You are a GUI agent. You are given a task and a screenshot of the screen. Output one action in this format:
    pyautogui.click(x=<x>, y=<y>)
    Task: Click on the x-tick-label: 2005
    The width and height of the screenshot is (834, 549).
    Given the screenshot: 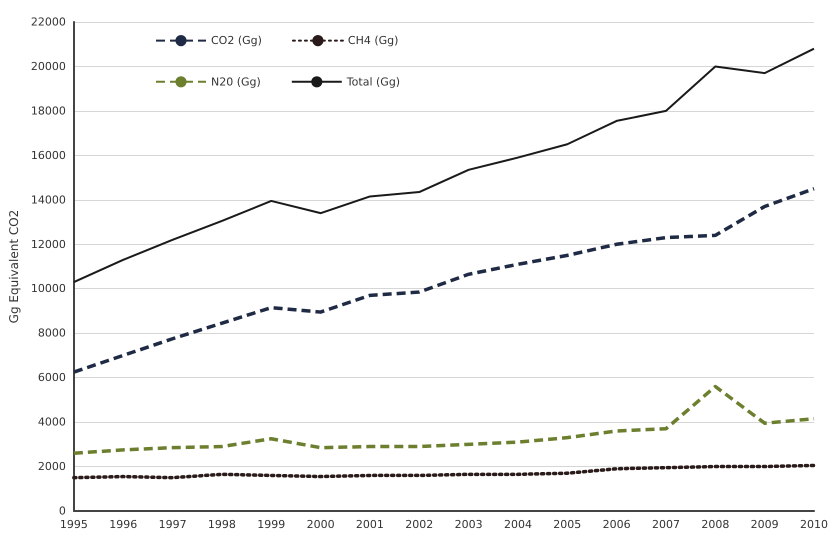 What is the action you would take?
    pyautogui.click(x=567, y=524)
    